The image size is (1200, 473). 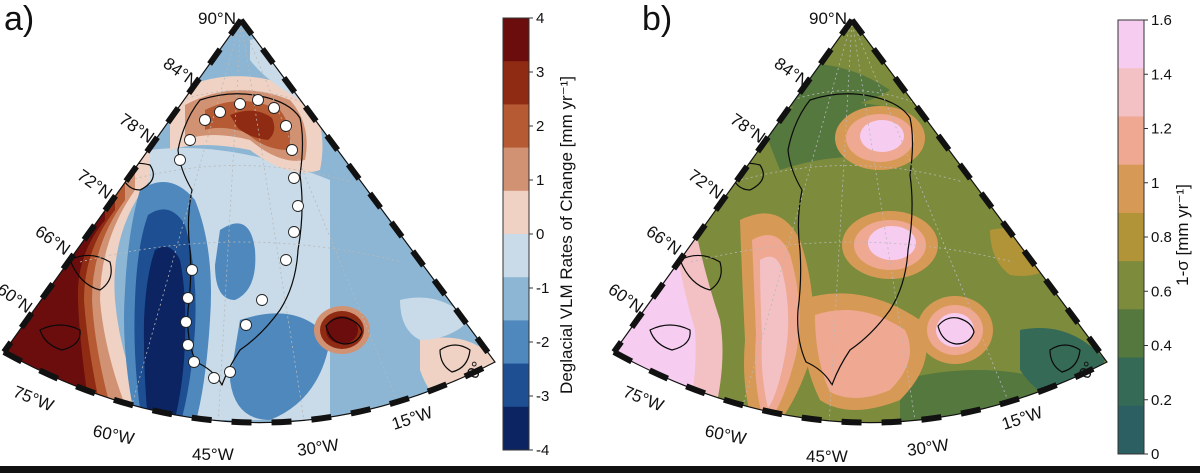 I want to click on colorbar-tick-label: 1.4, so click(x=1161, y=74).